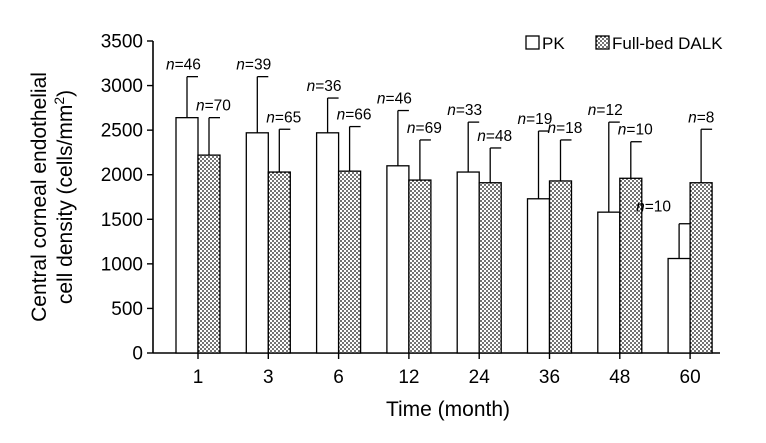 The image size is (766, 443). I want to click on n-label-dalk-36-value: =18, so click(569, 128).